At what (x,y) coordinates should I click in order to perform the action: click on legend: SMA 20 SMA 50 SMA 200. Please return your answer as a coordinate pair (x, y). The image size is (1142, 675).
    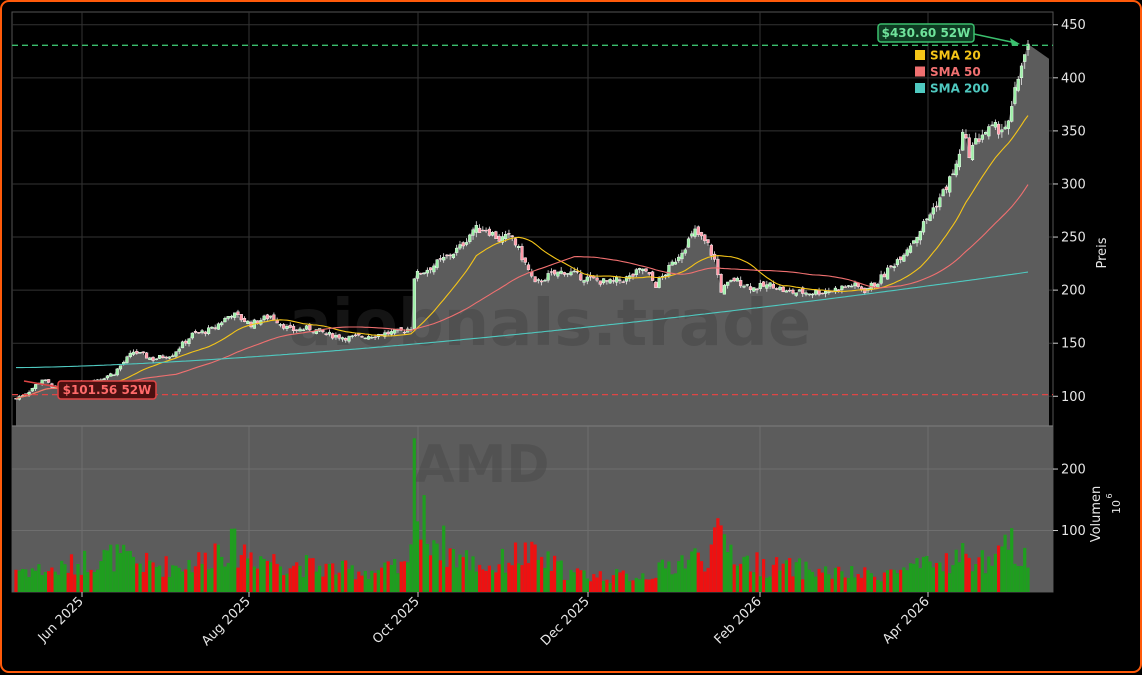
    Looking at the image, I should click on (952, 72).